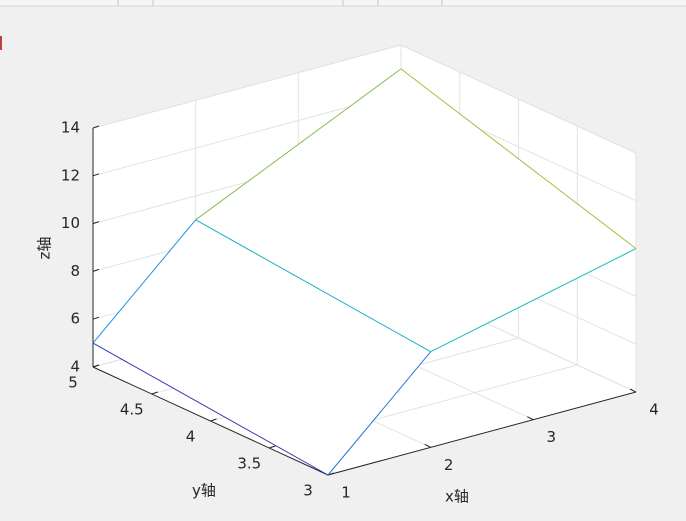  I want to click on z-axis-label: z轴, so click(45, 248).